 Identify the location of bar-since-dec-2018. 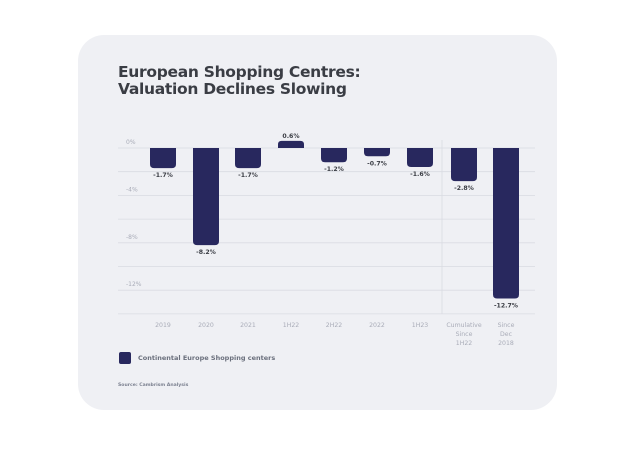
(506, 223).